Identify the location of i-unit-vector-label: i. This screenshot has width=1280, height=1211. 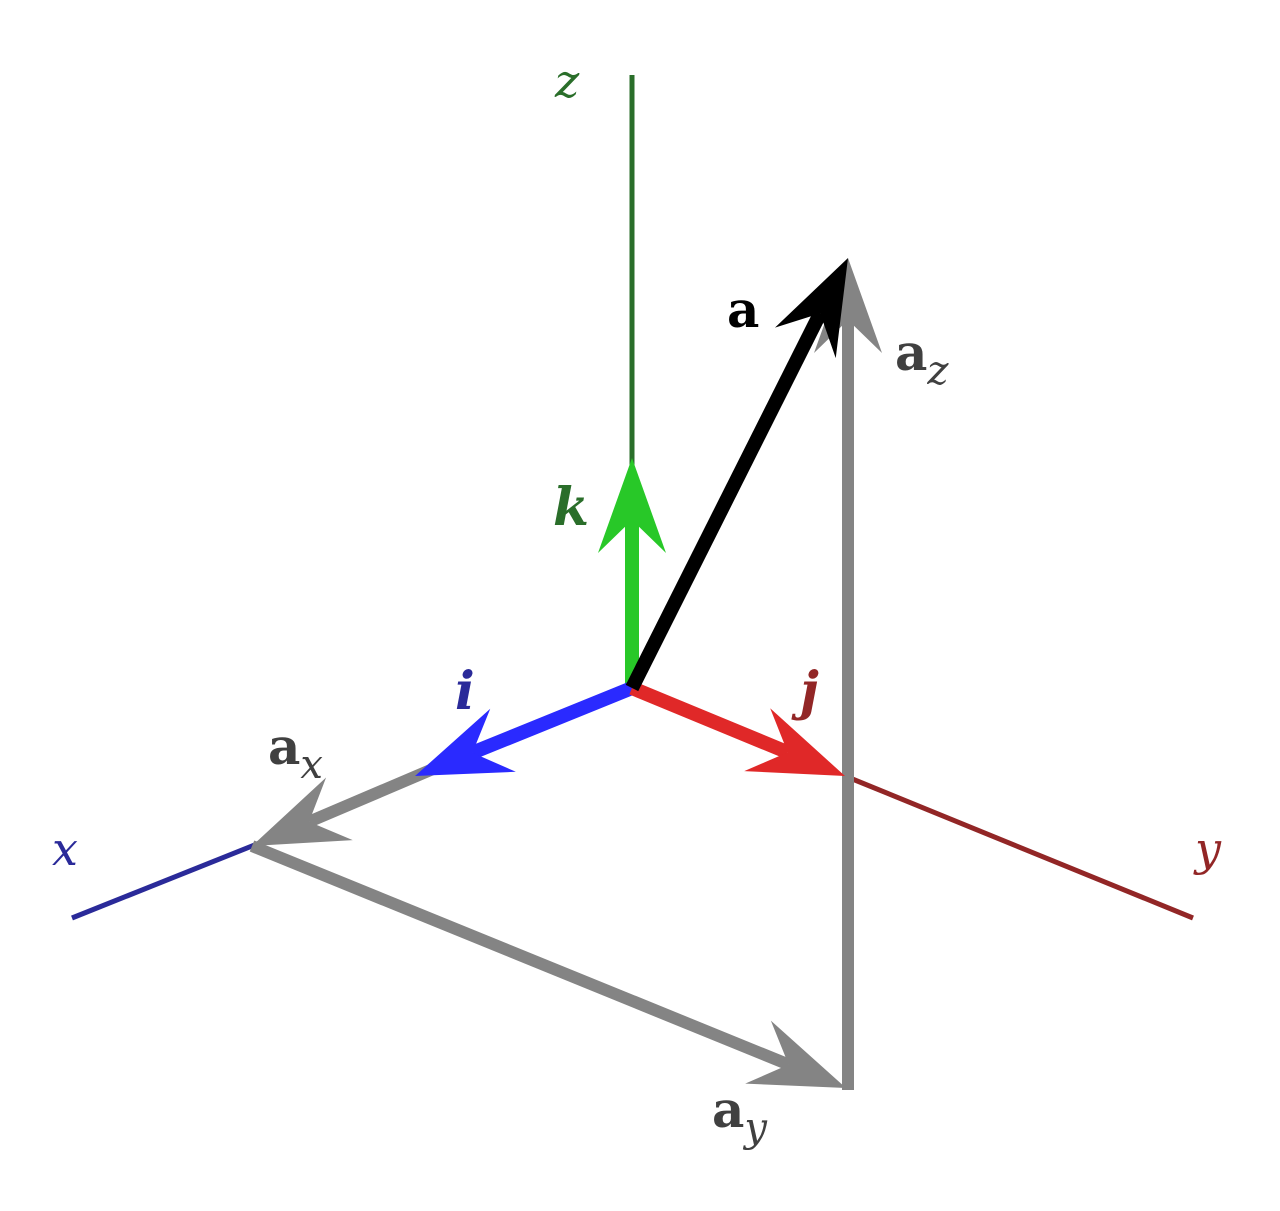
(465, 691).